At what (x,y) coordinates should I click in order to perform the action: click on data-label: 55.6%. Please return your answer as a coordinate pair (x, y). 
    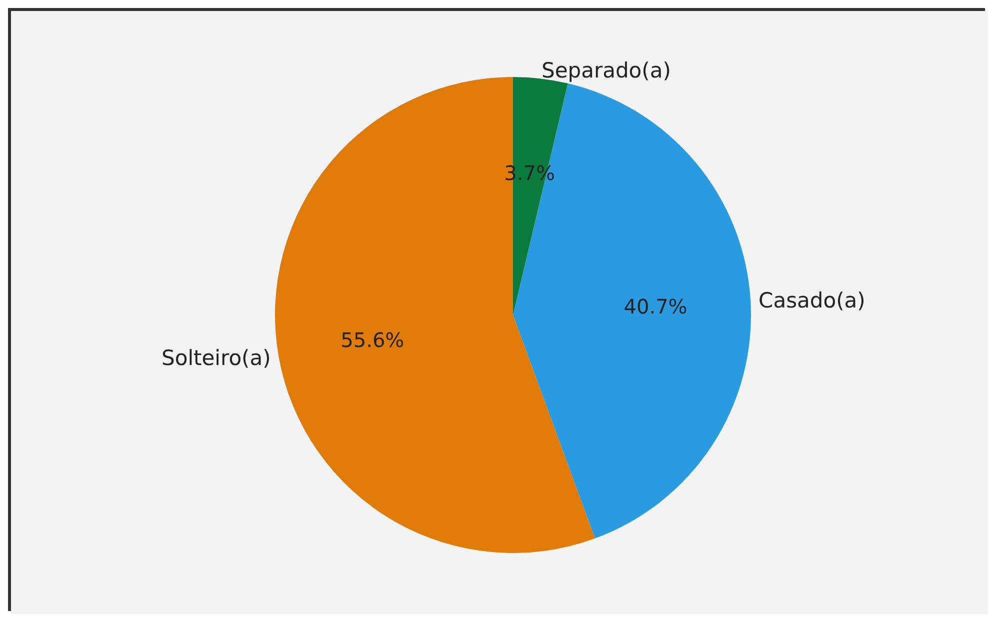
    Looking at the image, I should click on (372, 340).